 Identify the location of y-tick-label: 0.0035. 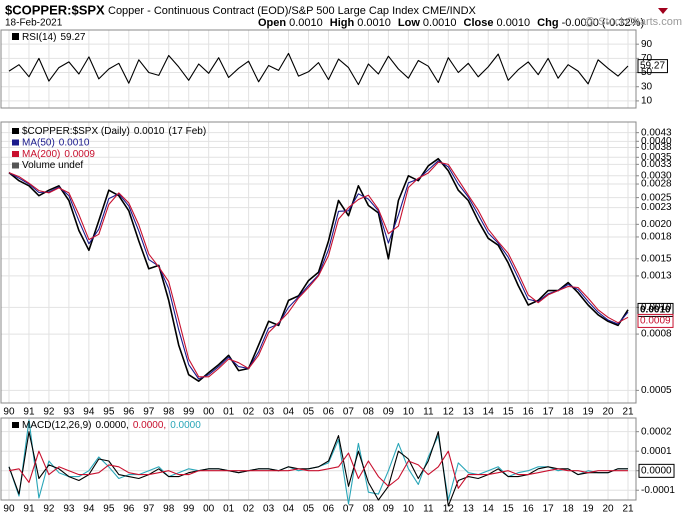
(656, 157).